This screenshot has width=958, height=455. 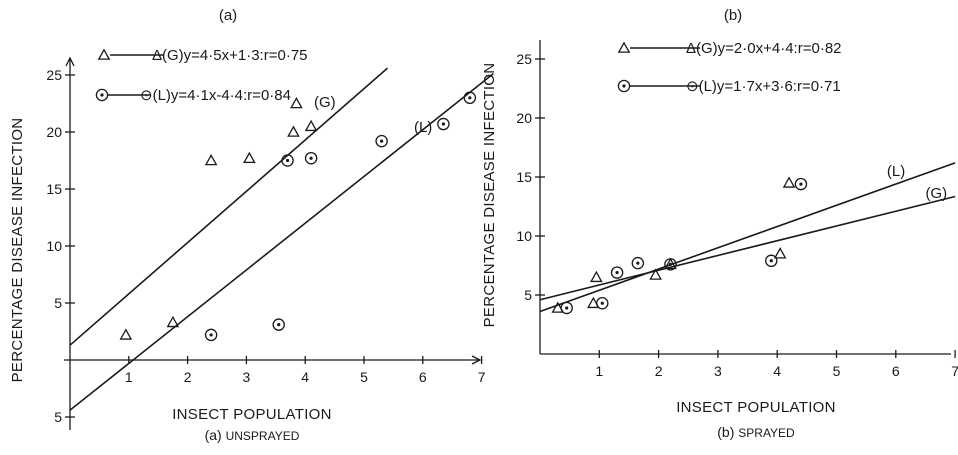 What do you see at coordinates (766, 433) in the screenshot?
I see `caption-text: SPRAYED` at bounding box center [766, 433].